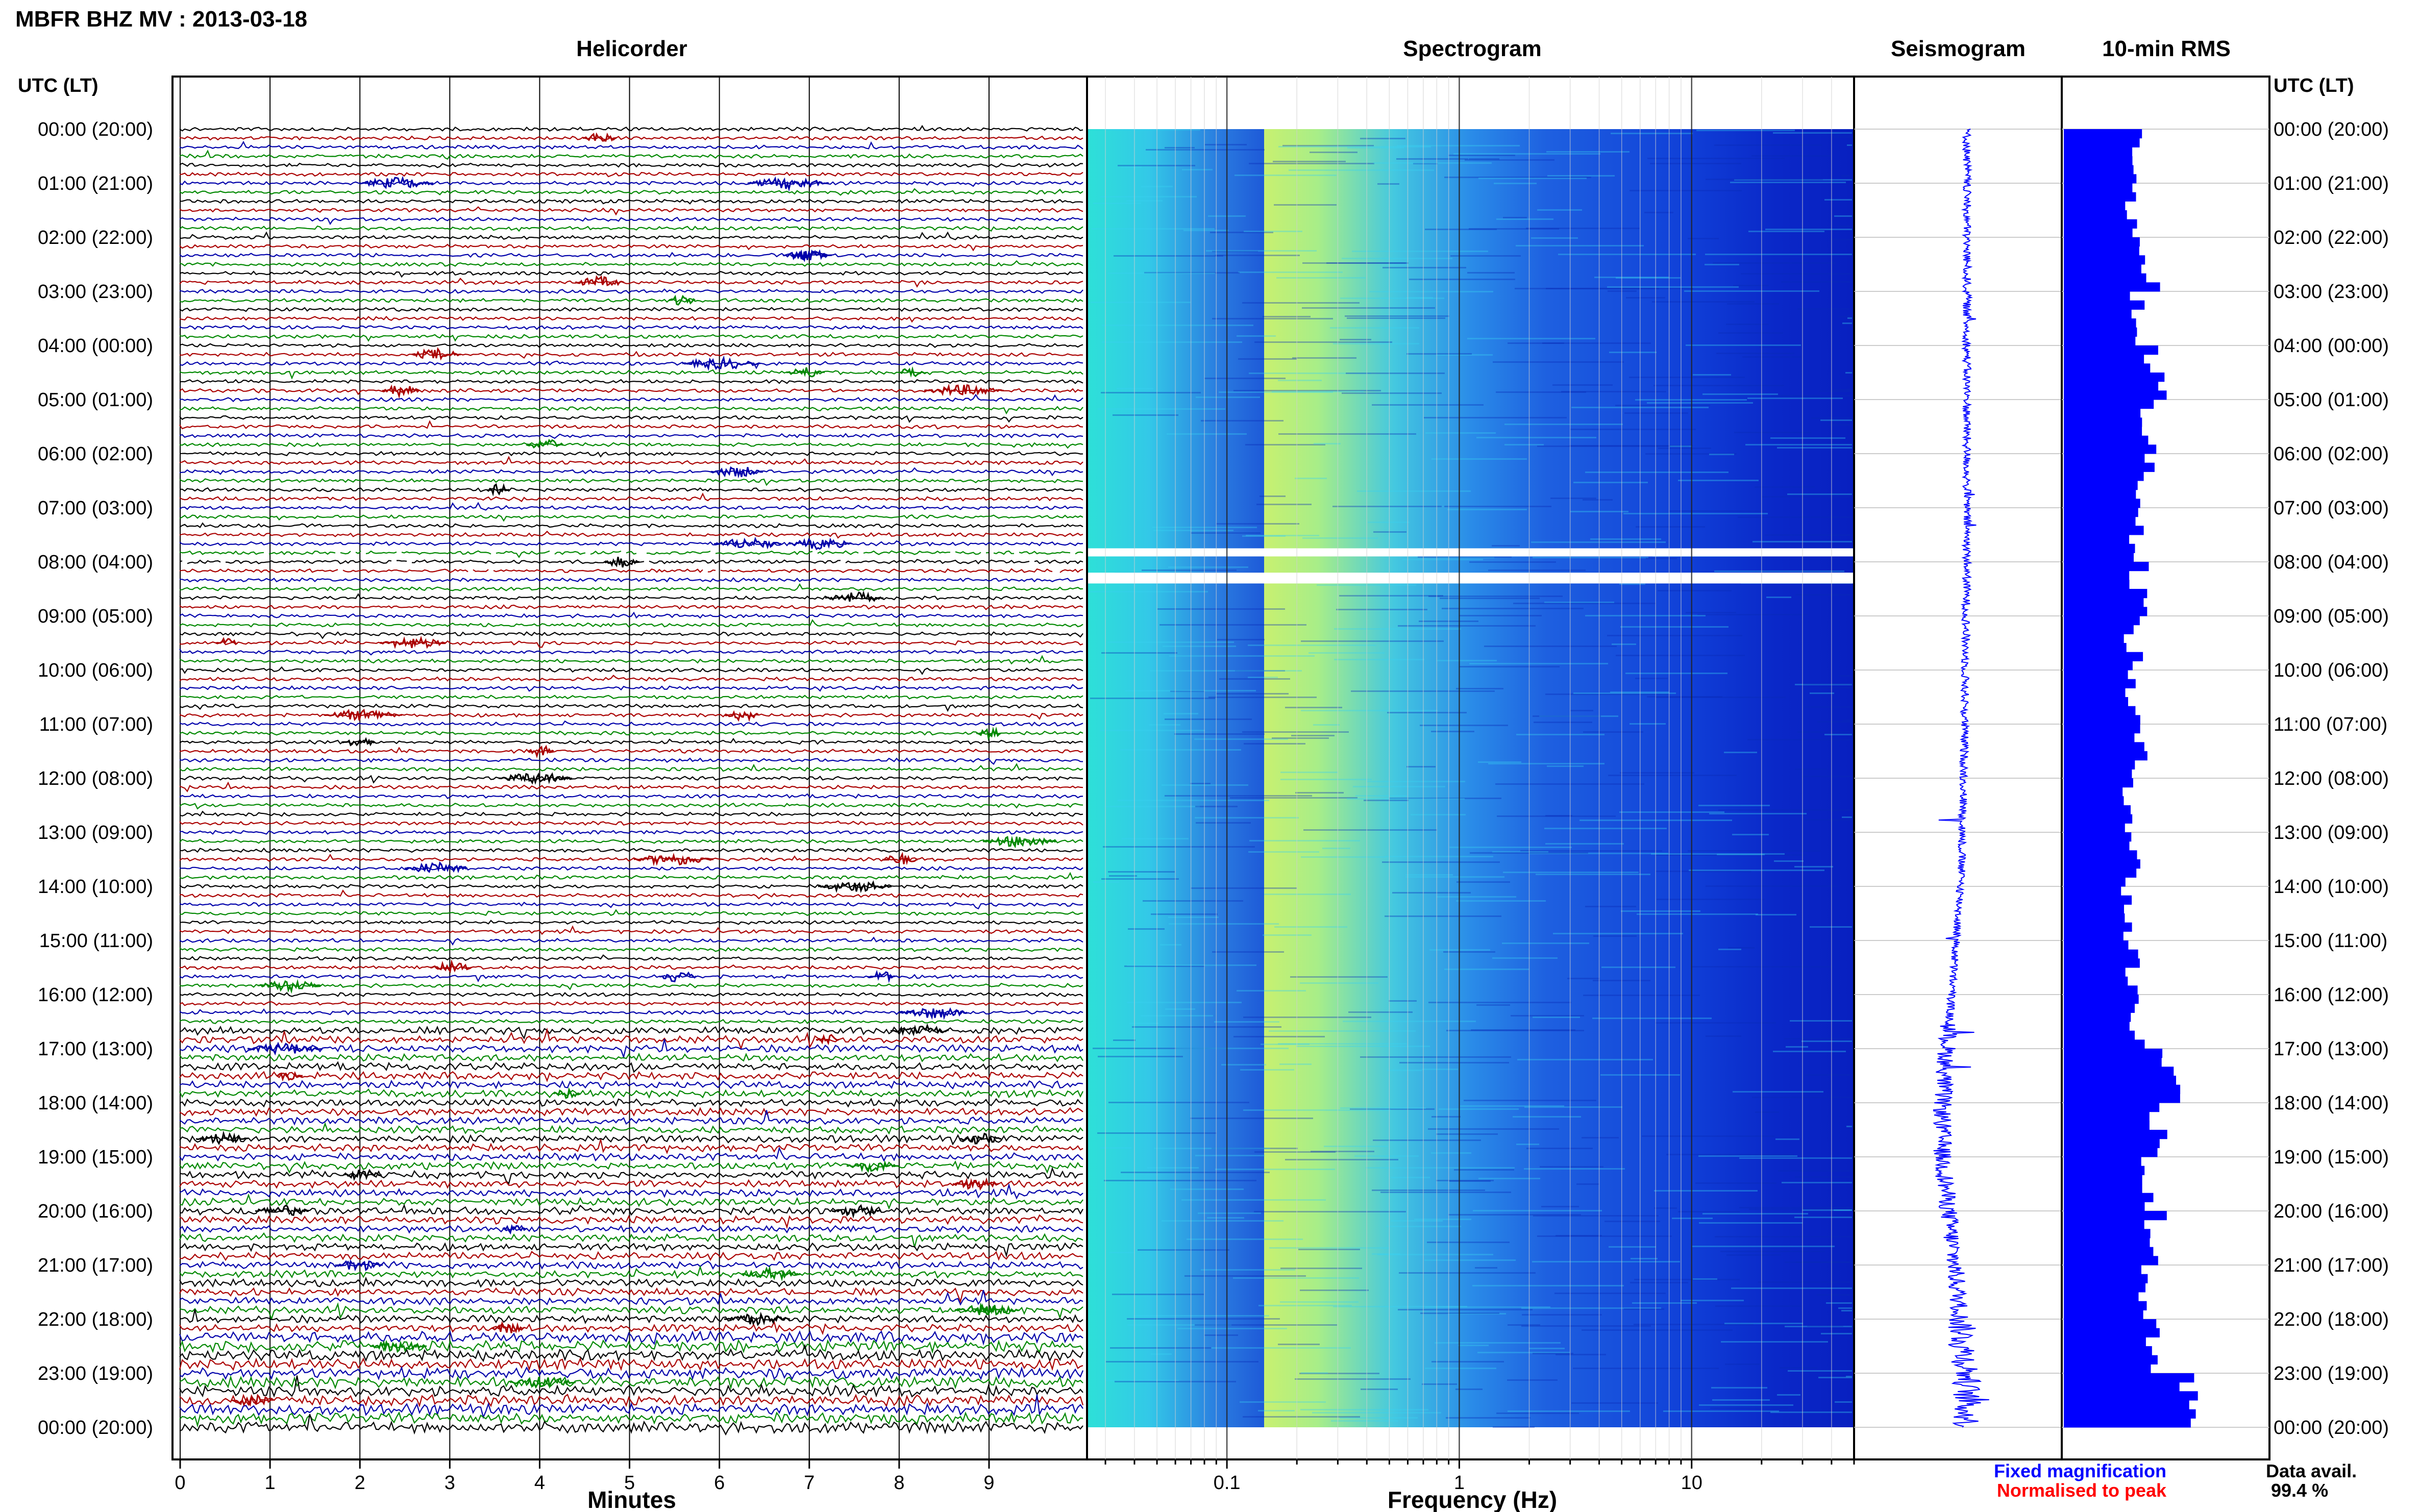 The width and height of the screenshot is (2419, 1512). Describe the element at coordinates (2331, 1265) in the screenshot. I see `time-label-right: 21:00 (17:00)` at that location.